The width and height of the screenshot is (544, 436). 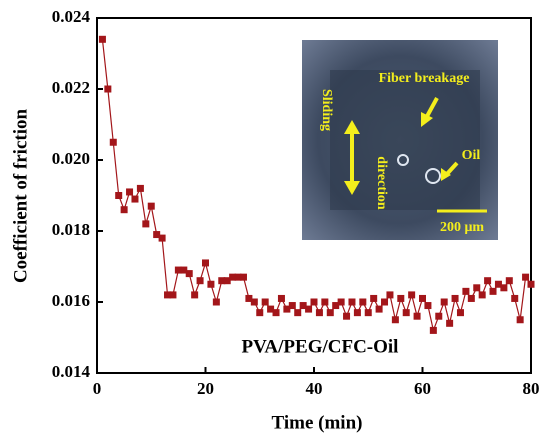 What do you see at coordinates (422, 388) in the screenshot?
I see `x-tick-label: 60` at bounding box center [422, 388].